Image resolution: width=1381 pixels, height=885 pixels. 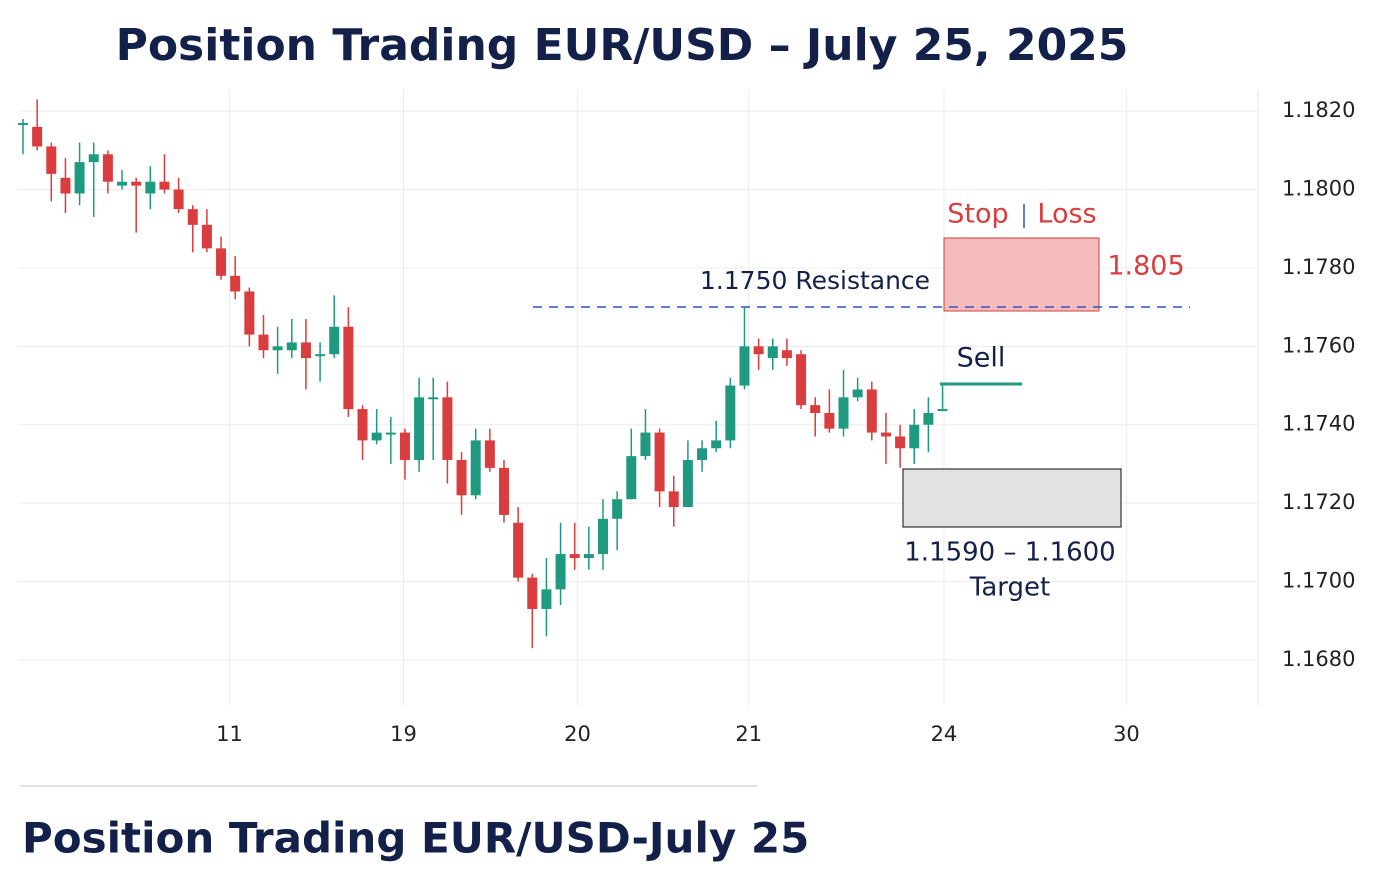 What do you see at coordinates (1009, 553) in the screenshot?
I see `target-range-label: 1.1590 – 1.1600` at bounding box center [1009, 553].